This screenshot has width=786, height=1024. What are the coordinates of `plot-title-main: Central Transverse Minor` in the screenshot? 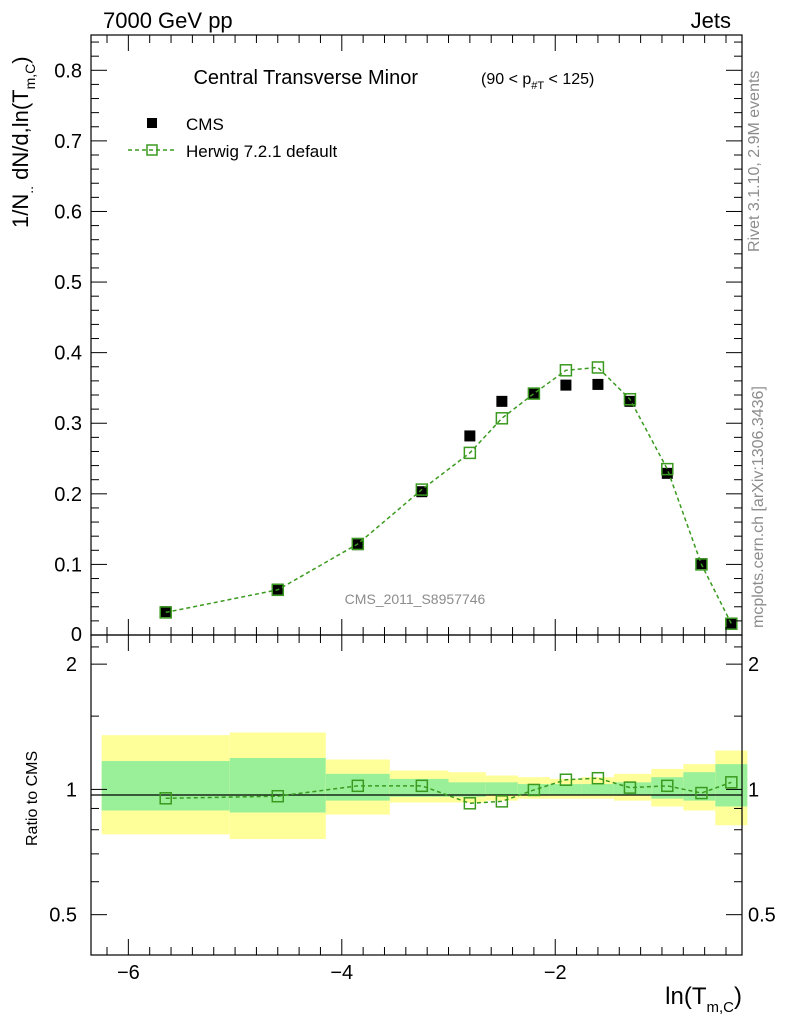 It's located at (305, 78).